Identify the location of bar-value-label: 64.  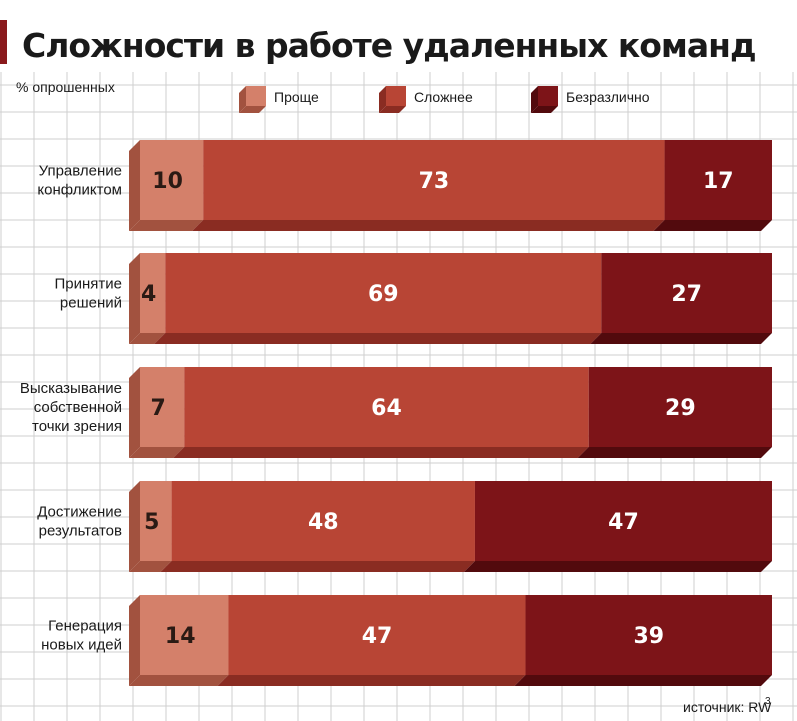
(386, 408).